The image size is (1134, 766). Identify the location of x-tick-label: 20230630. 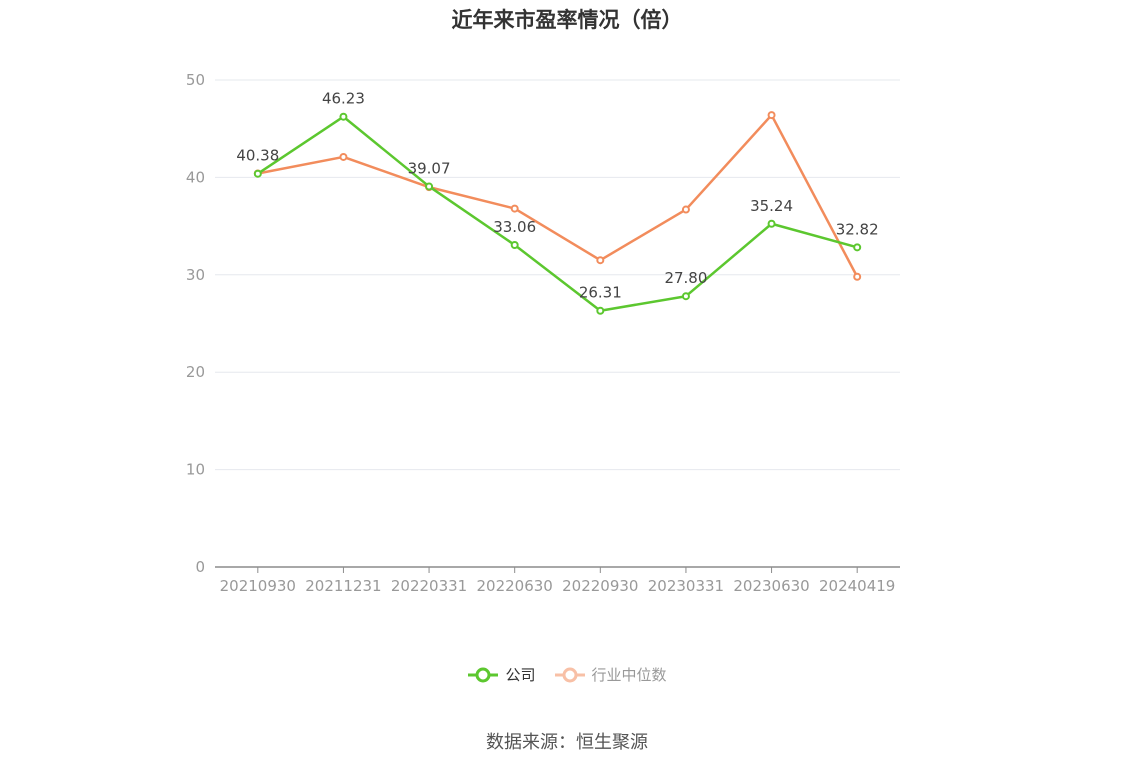
(771, 586).